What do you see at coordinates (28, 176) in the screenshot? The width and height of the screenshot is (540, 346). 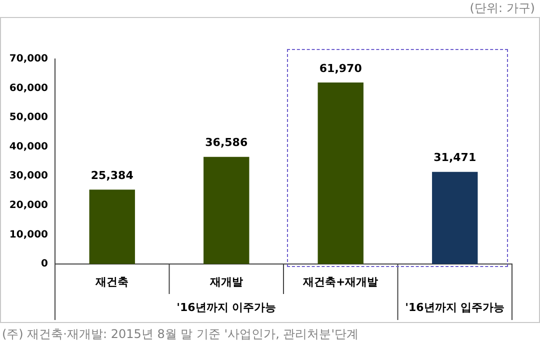 I see `y-tick-label: 30,000` at bounding box center [28, 176].